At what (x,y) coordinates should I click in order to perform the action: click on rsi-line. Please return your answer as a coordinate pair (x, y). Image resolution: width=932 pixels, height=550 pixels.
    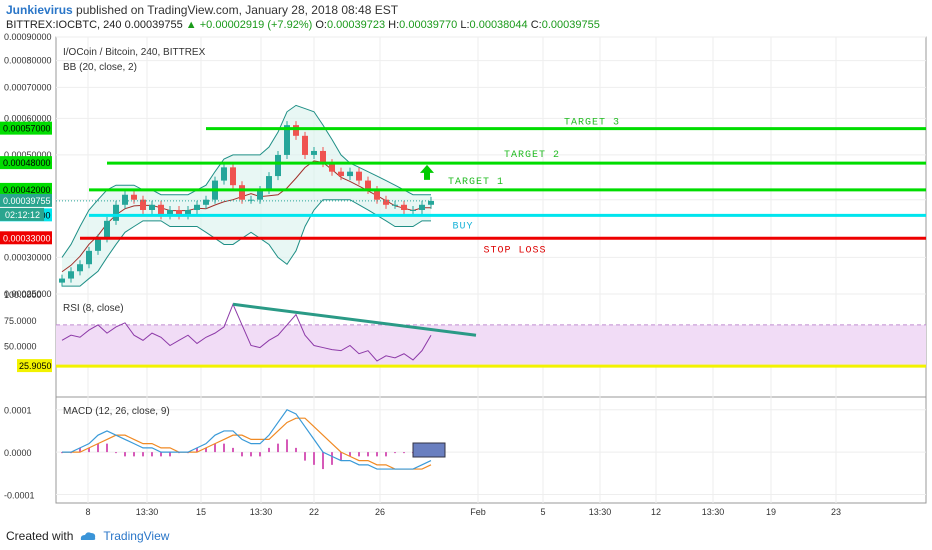
    Looking at the image, I should click on (246, 332).